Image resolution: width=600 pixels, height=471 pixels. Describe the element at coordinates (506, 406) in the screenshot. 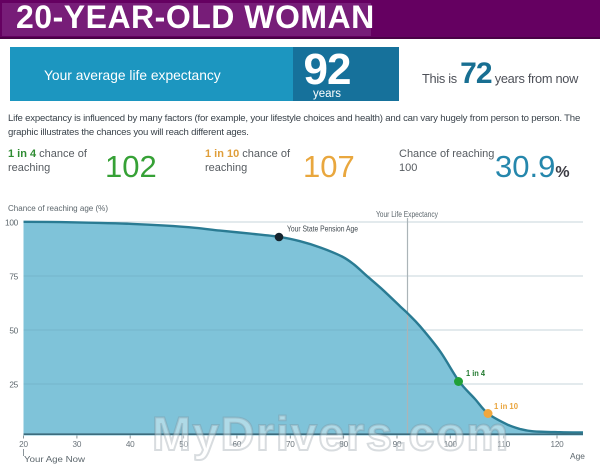

I see `svg-text: 1 in 10` at that location.